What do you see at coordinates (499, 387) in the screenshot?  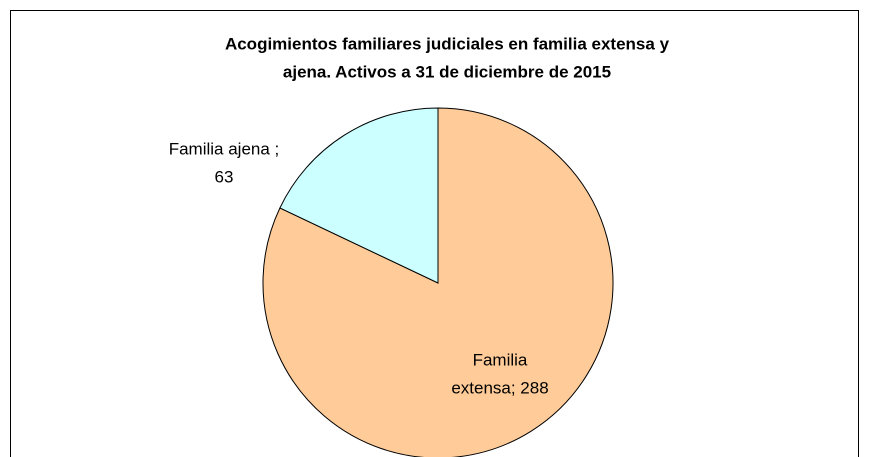 I see `data-label: extensa; 288` at bounding box center [499, 387].